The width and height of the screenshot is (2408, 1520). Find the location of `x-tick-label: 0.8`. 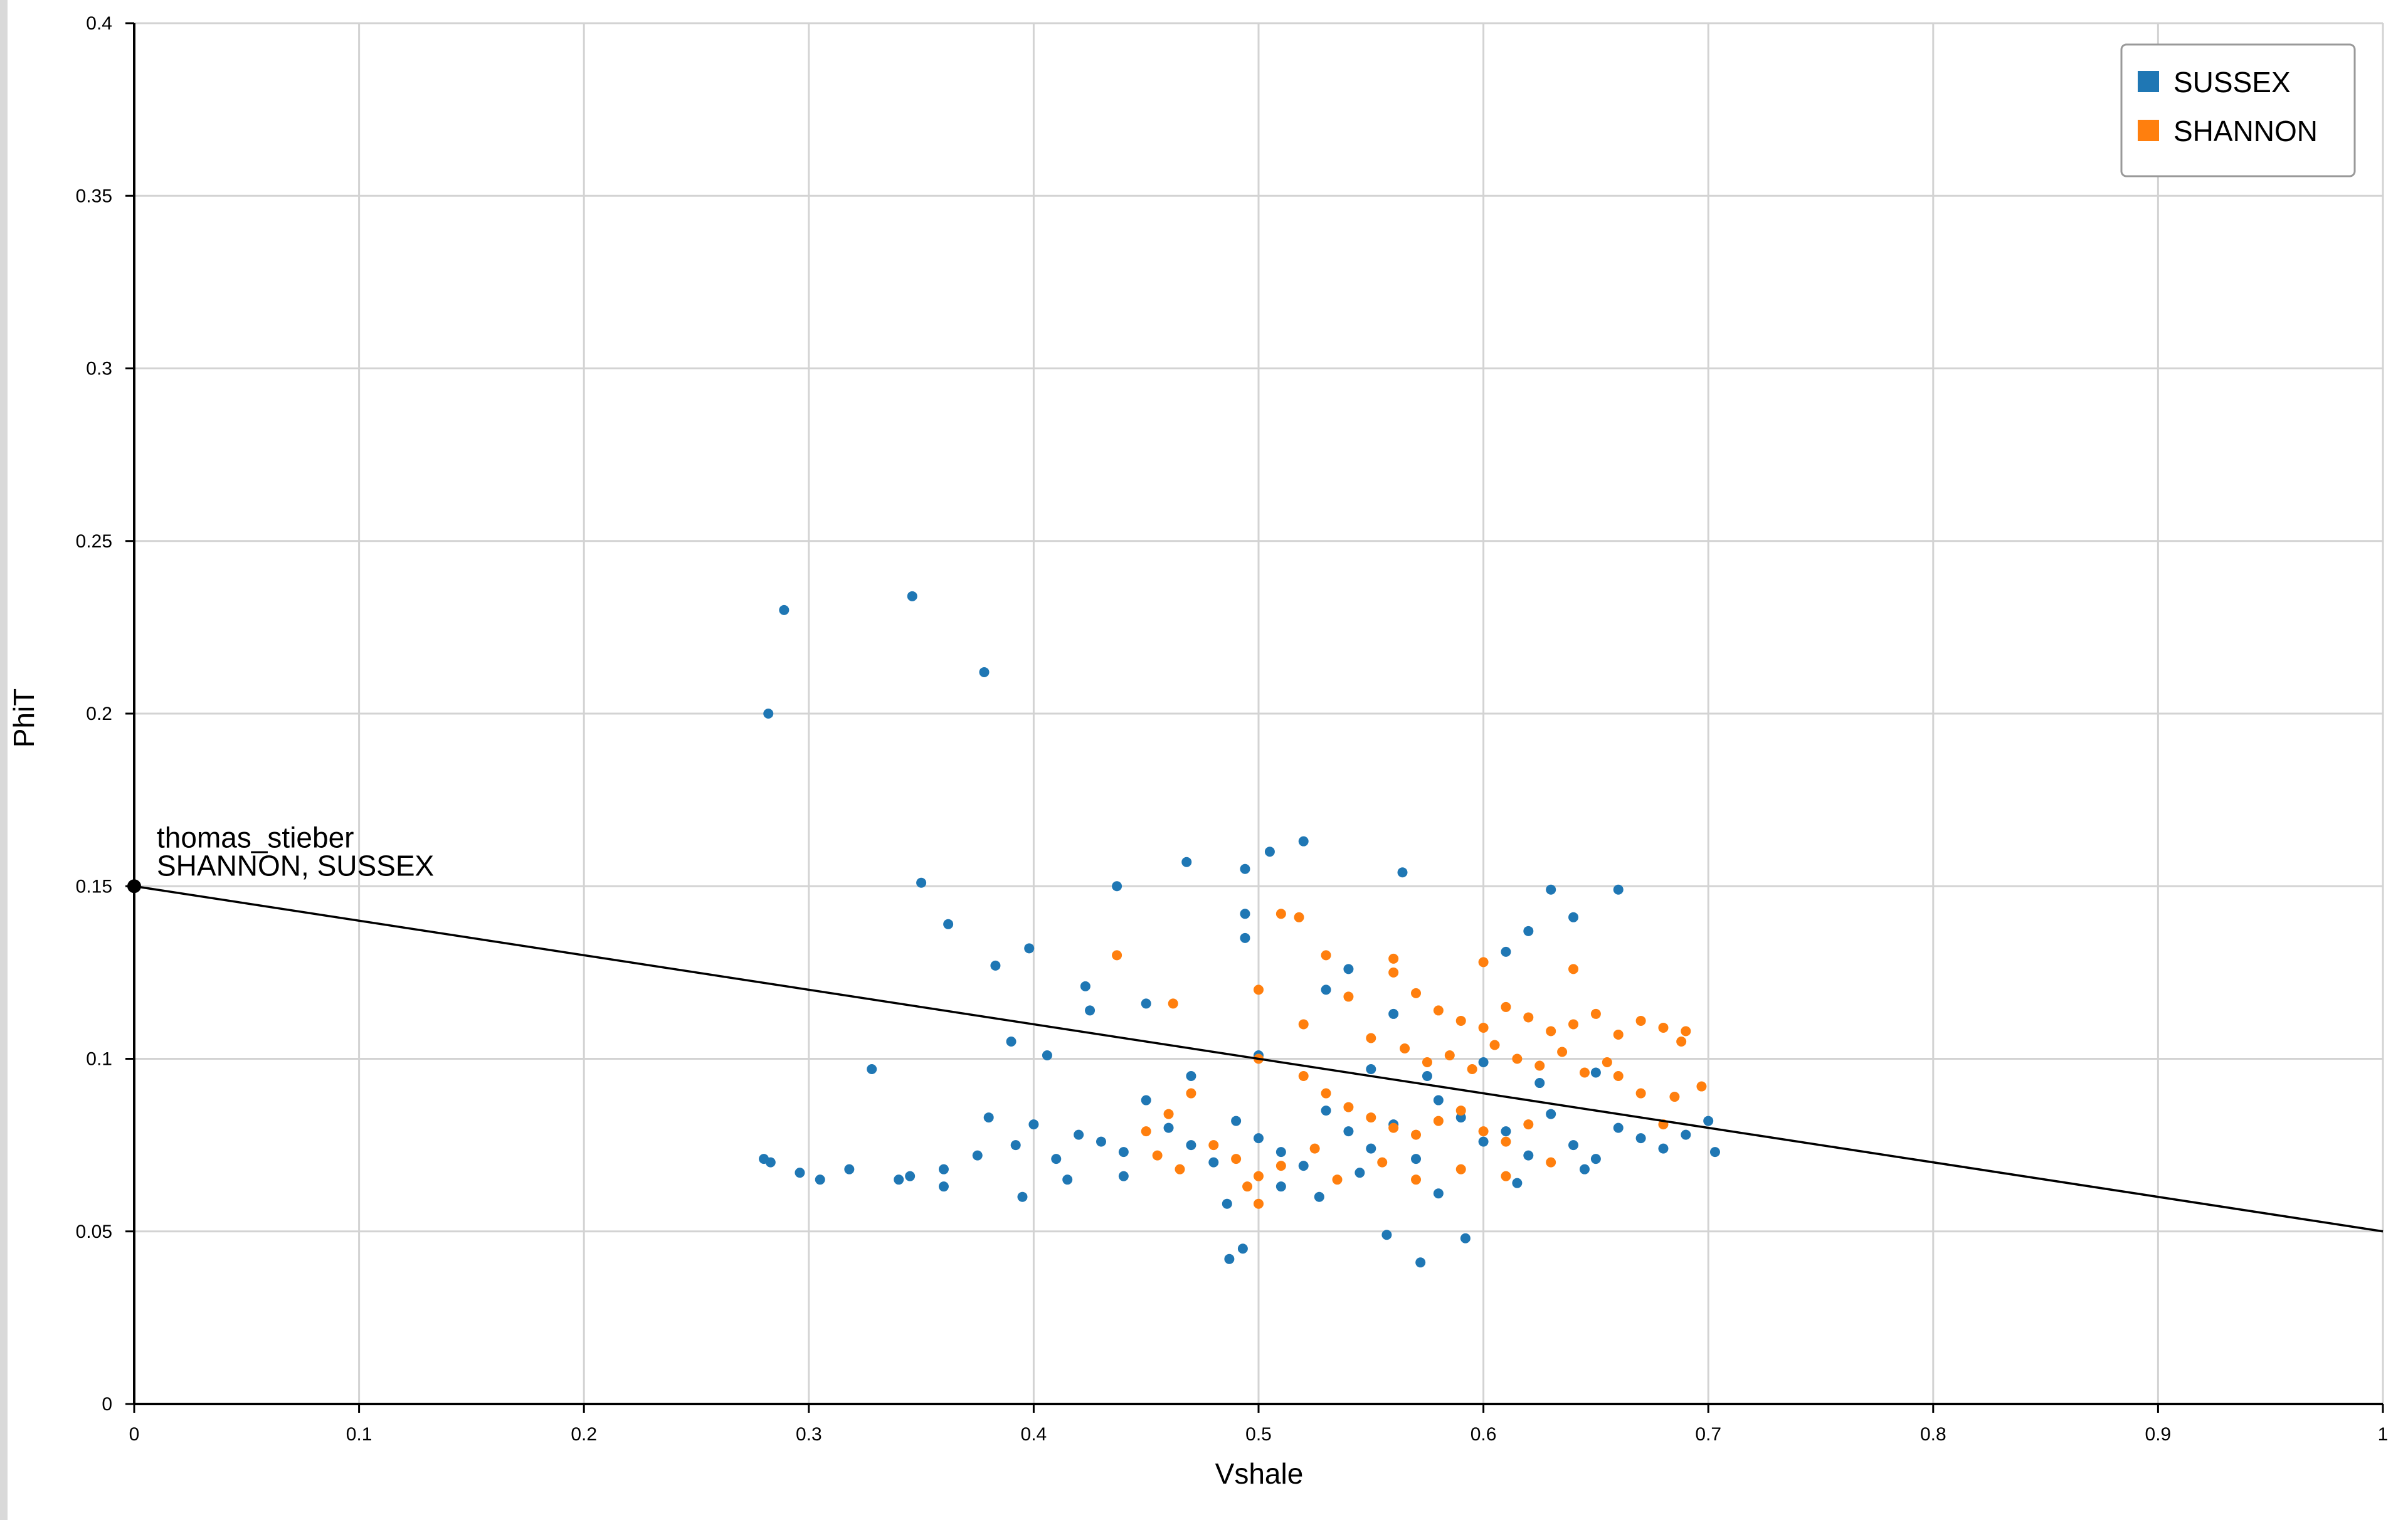

x-tick-label: 0.8 is located at coordinates (1933, 1435).